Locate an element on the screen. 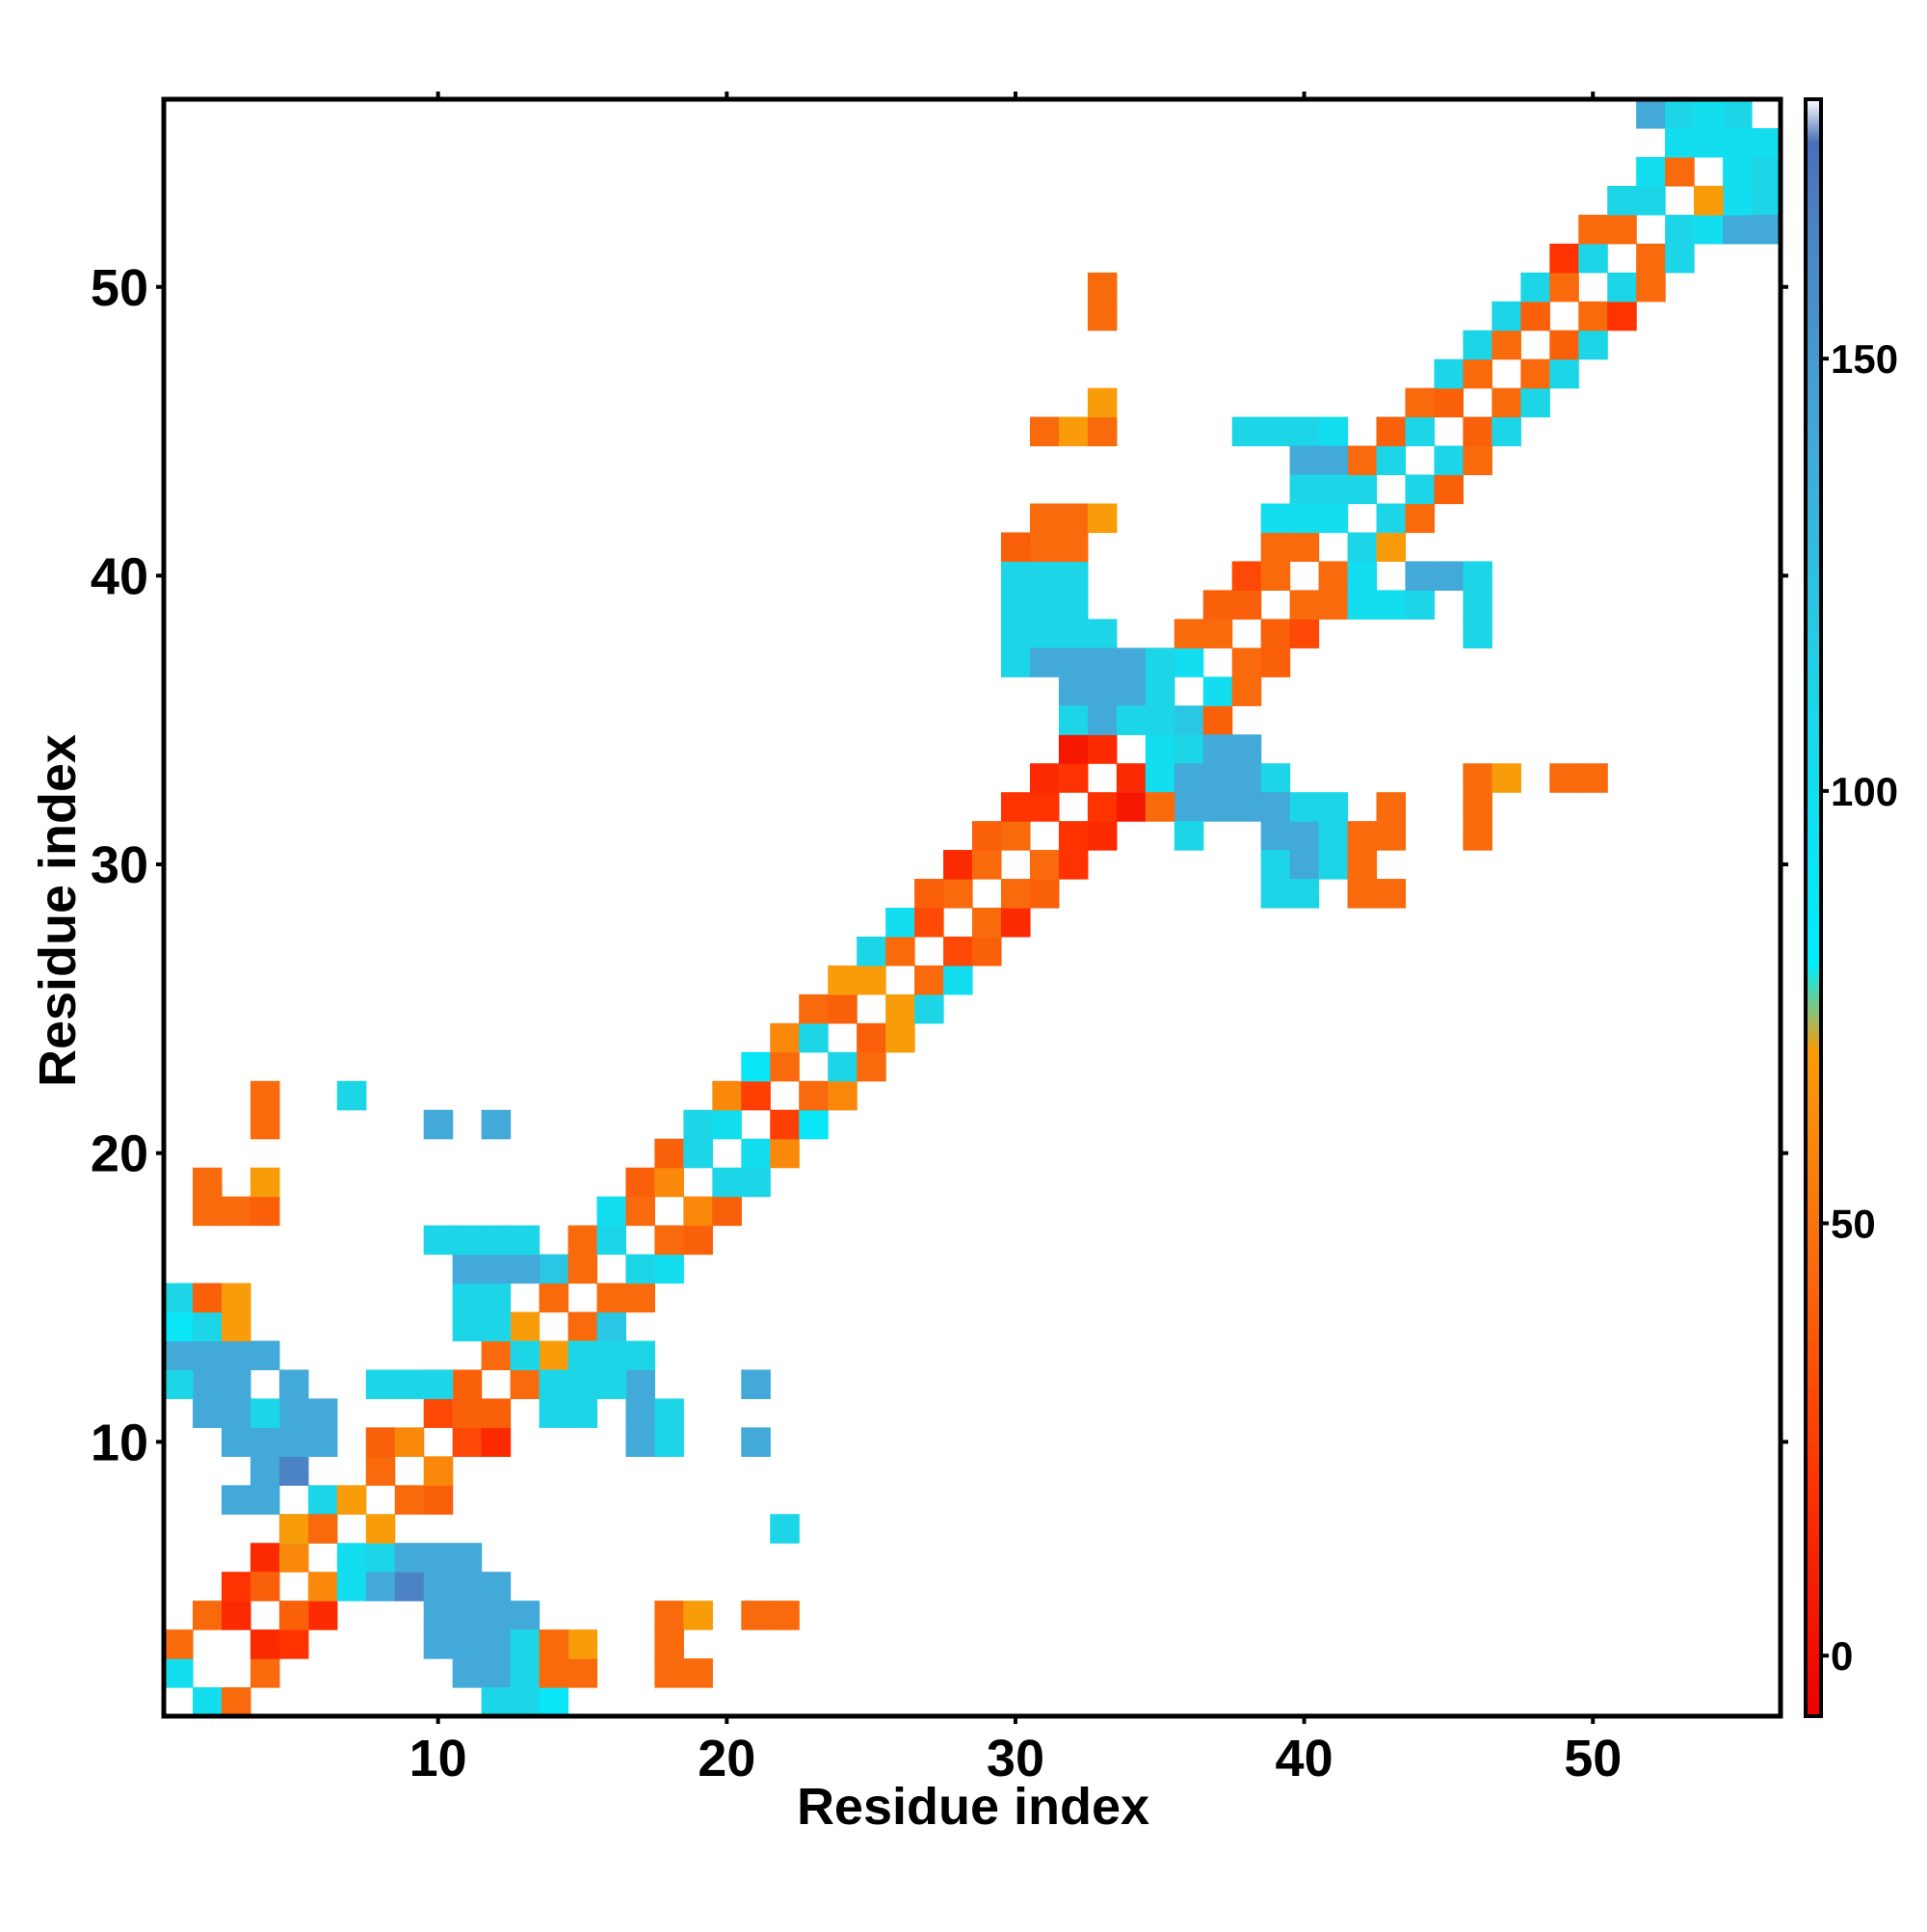  colorbar-tick-label: 150 is located at coordinates (1864, 359).